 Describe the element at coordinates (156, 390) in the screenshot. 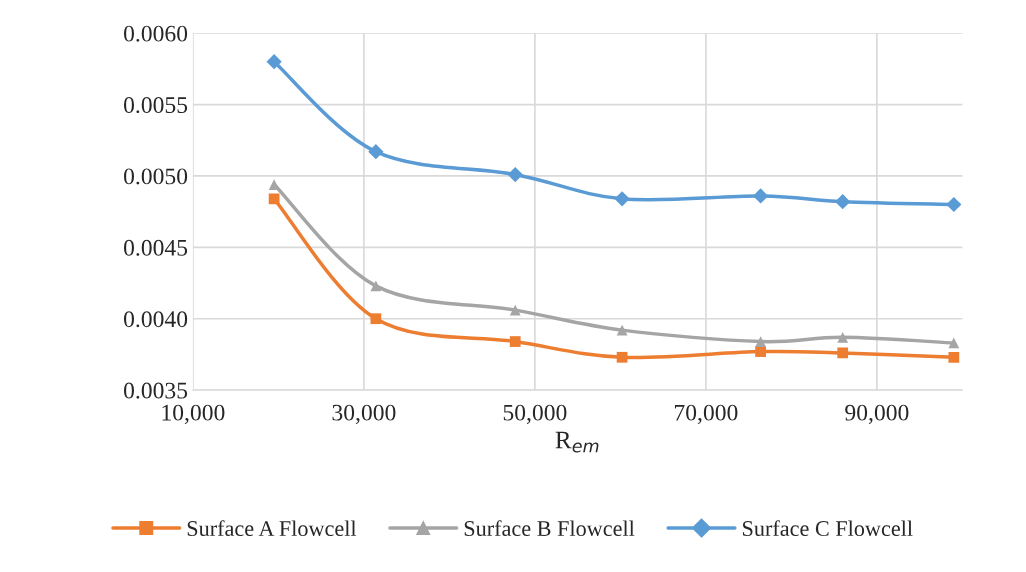

I see `y-tick-label: 0.0035` at that location.